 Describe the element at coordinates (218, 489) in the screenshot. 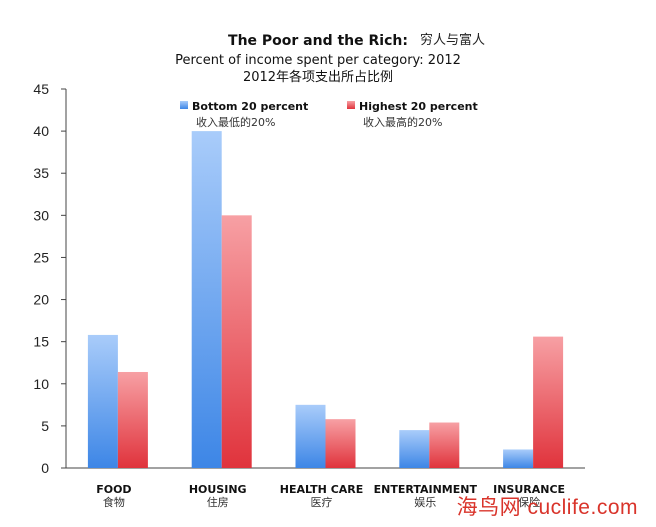

I see `category-label: HOUSING` at that location.